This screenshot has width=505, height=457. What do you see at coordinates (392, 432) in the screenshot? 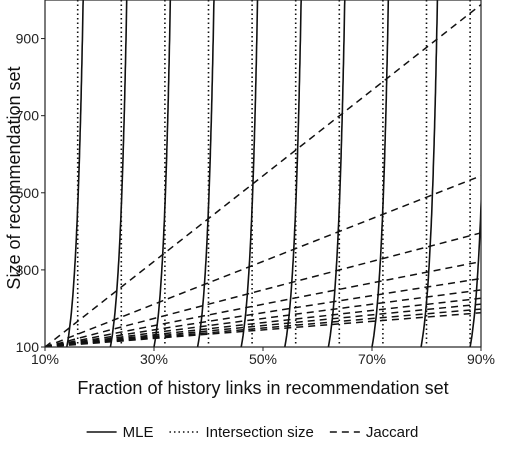
I see `legend-label: Jaccard` at bounding box center [392, 432].